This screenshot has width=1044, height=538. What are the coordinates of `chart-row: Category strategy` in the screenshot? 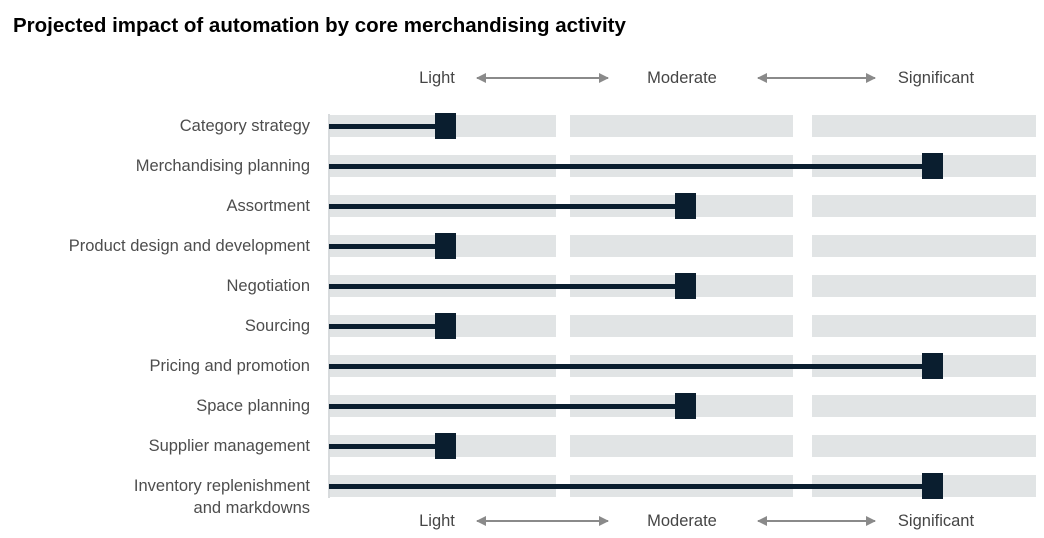 It's located at (522, 126).